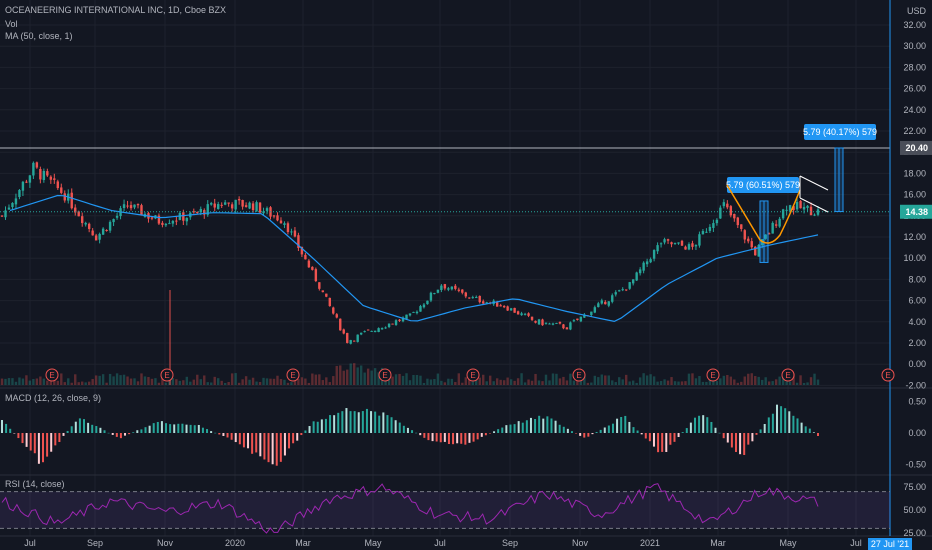  Describe the element at coordinates (11, 24) in the screenshot. I see `volume-legend: Vol` at that location.